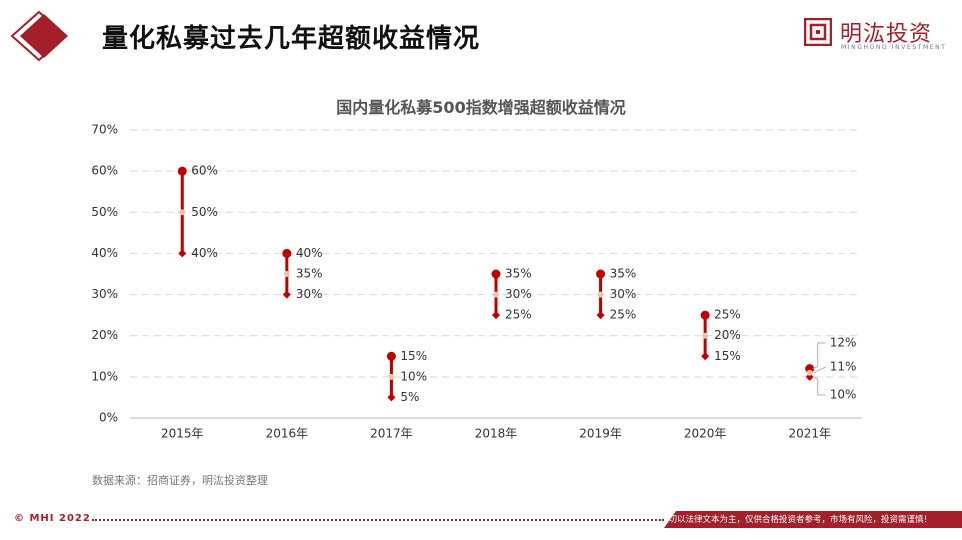 The width and height of the screenshot is (962, 540). Describe the element at coordinates (894, 47) in the screenshot. I see `brand-subtitle: MINGHONG INVESTMENT` at that location.